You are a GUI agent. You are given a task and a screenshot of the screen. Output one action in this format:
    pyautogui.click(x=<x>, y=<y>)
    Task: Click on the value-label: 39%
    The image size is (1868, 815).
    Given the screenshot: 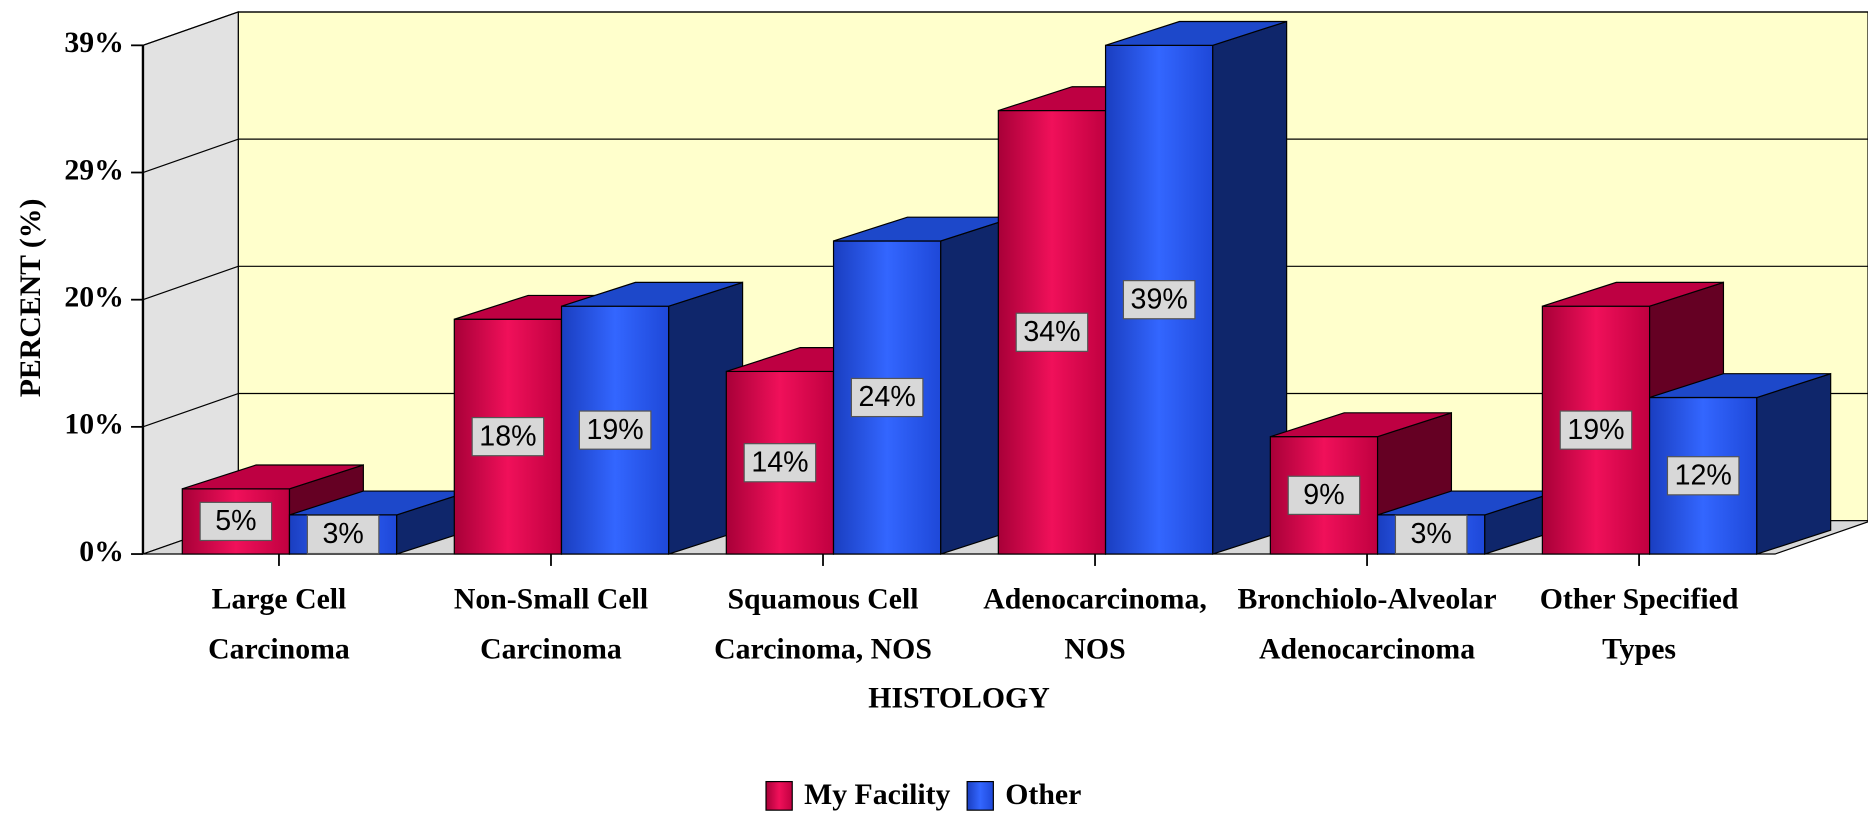 What is the action you would take?
    pyautogui.click(x=1159, y=299)
    